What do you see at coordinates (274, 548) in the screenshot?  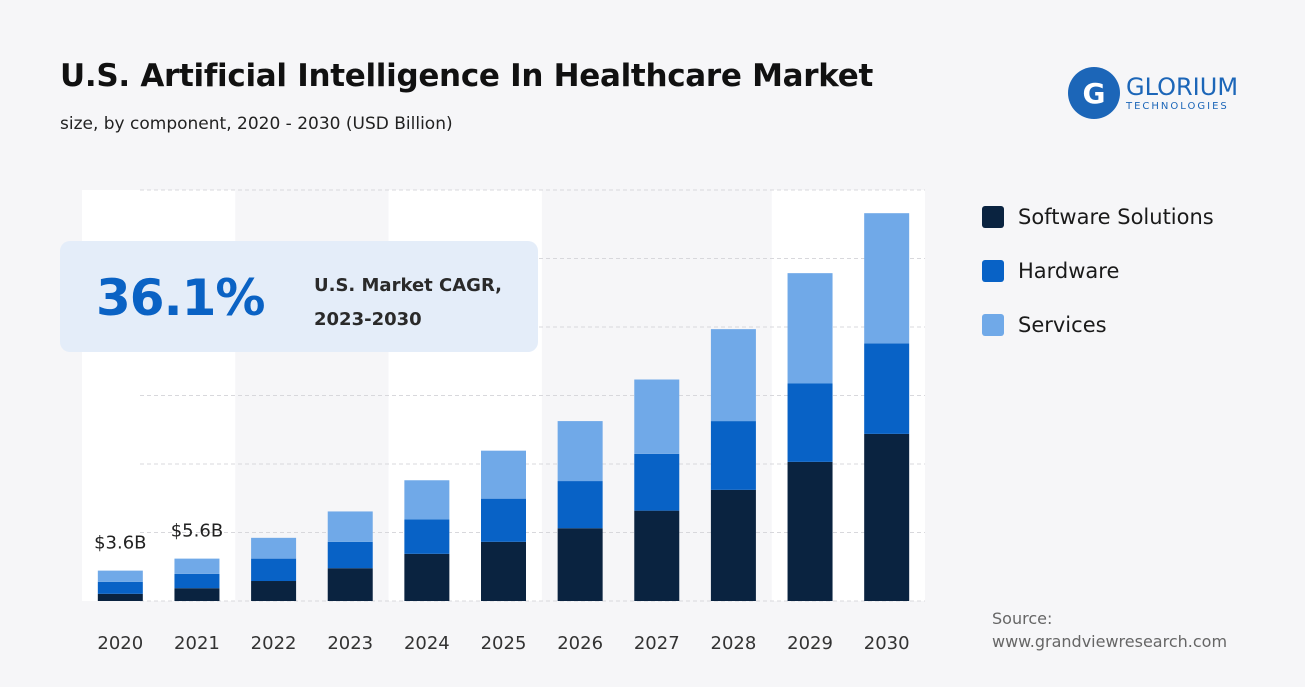 I see `bar-services-2022` at bounding box center [274, 548].